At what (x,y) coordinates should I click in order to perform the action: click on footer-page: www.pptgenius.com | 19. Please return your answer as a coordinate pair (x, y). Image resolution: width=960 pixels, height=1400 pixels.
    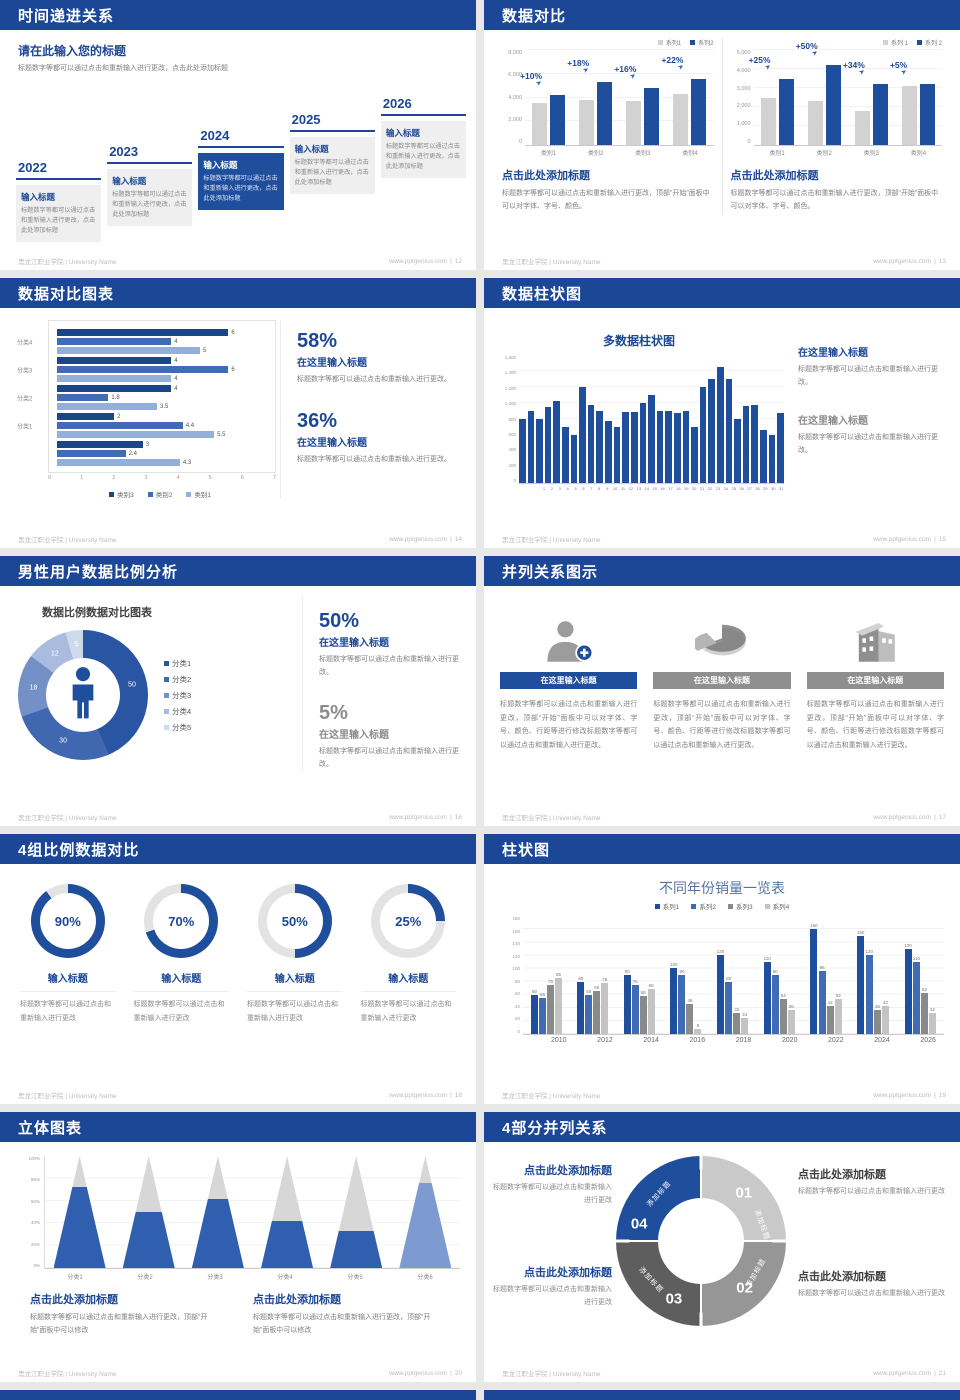
    Looking at the image, I should click on (909, 1095).